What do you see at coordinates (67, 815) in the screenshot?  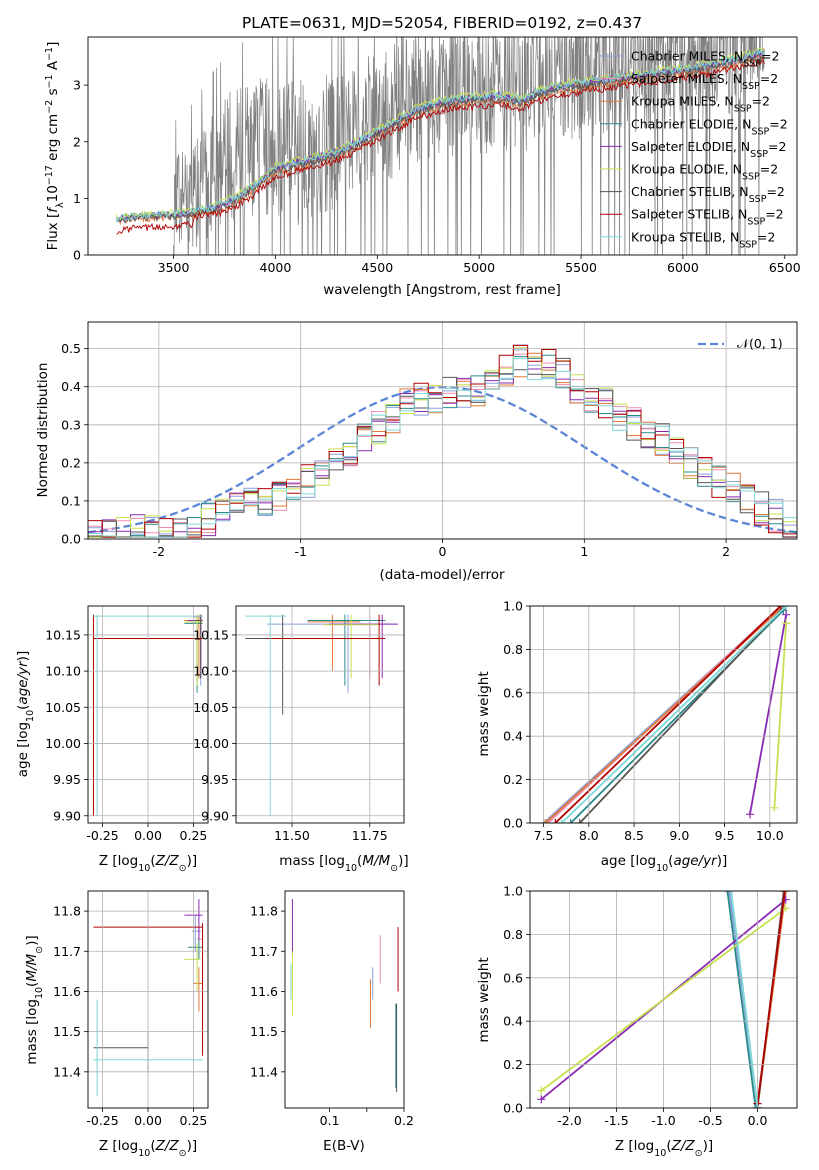 I see `y-tick-label: 9.90` at bounding box center [67, 815].